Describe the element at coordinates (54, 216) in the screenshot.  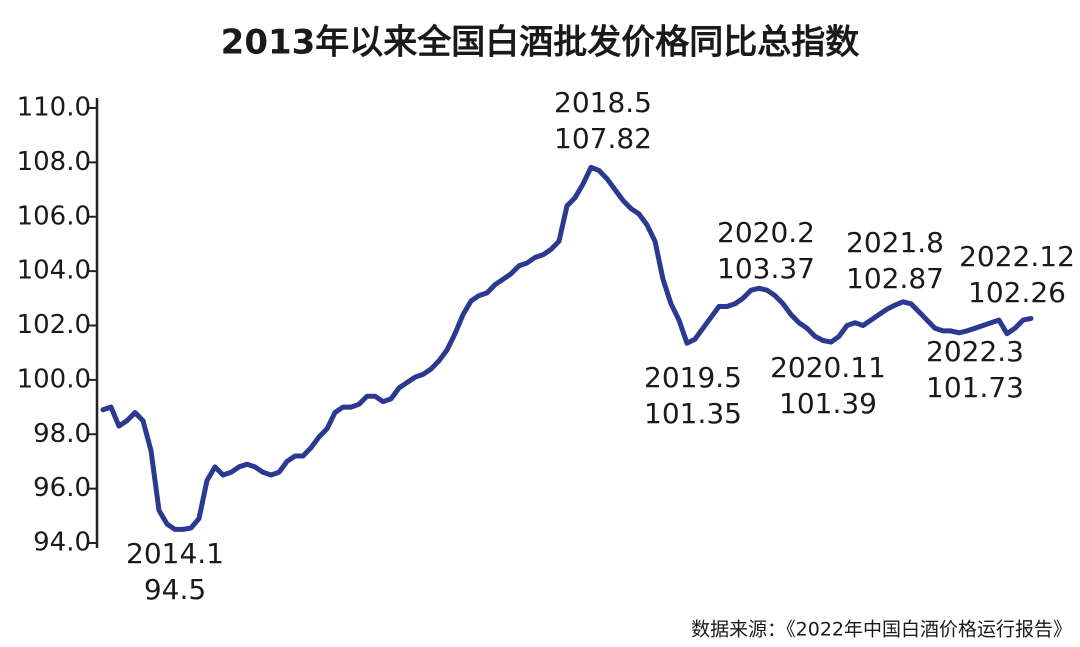
I see `y-tick-label: 106.0` at that location.